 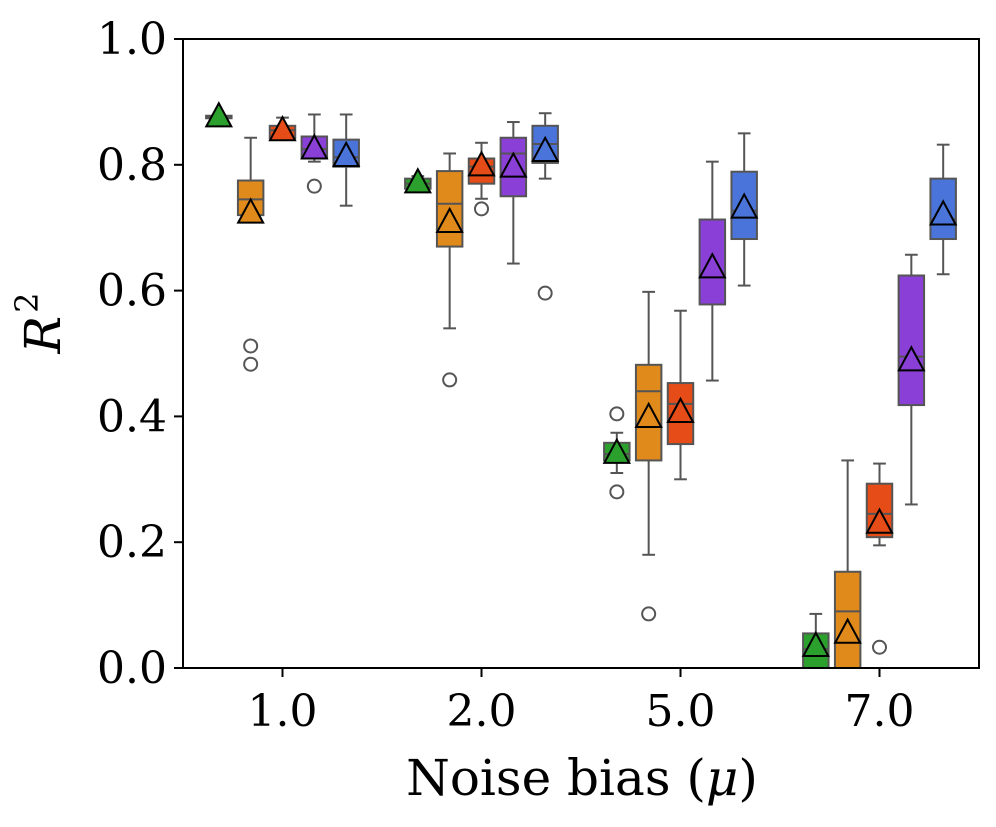 I want to click on x-tick-label: 5.0, so click(x=681, y=711).